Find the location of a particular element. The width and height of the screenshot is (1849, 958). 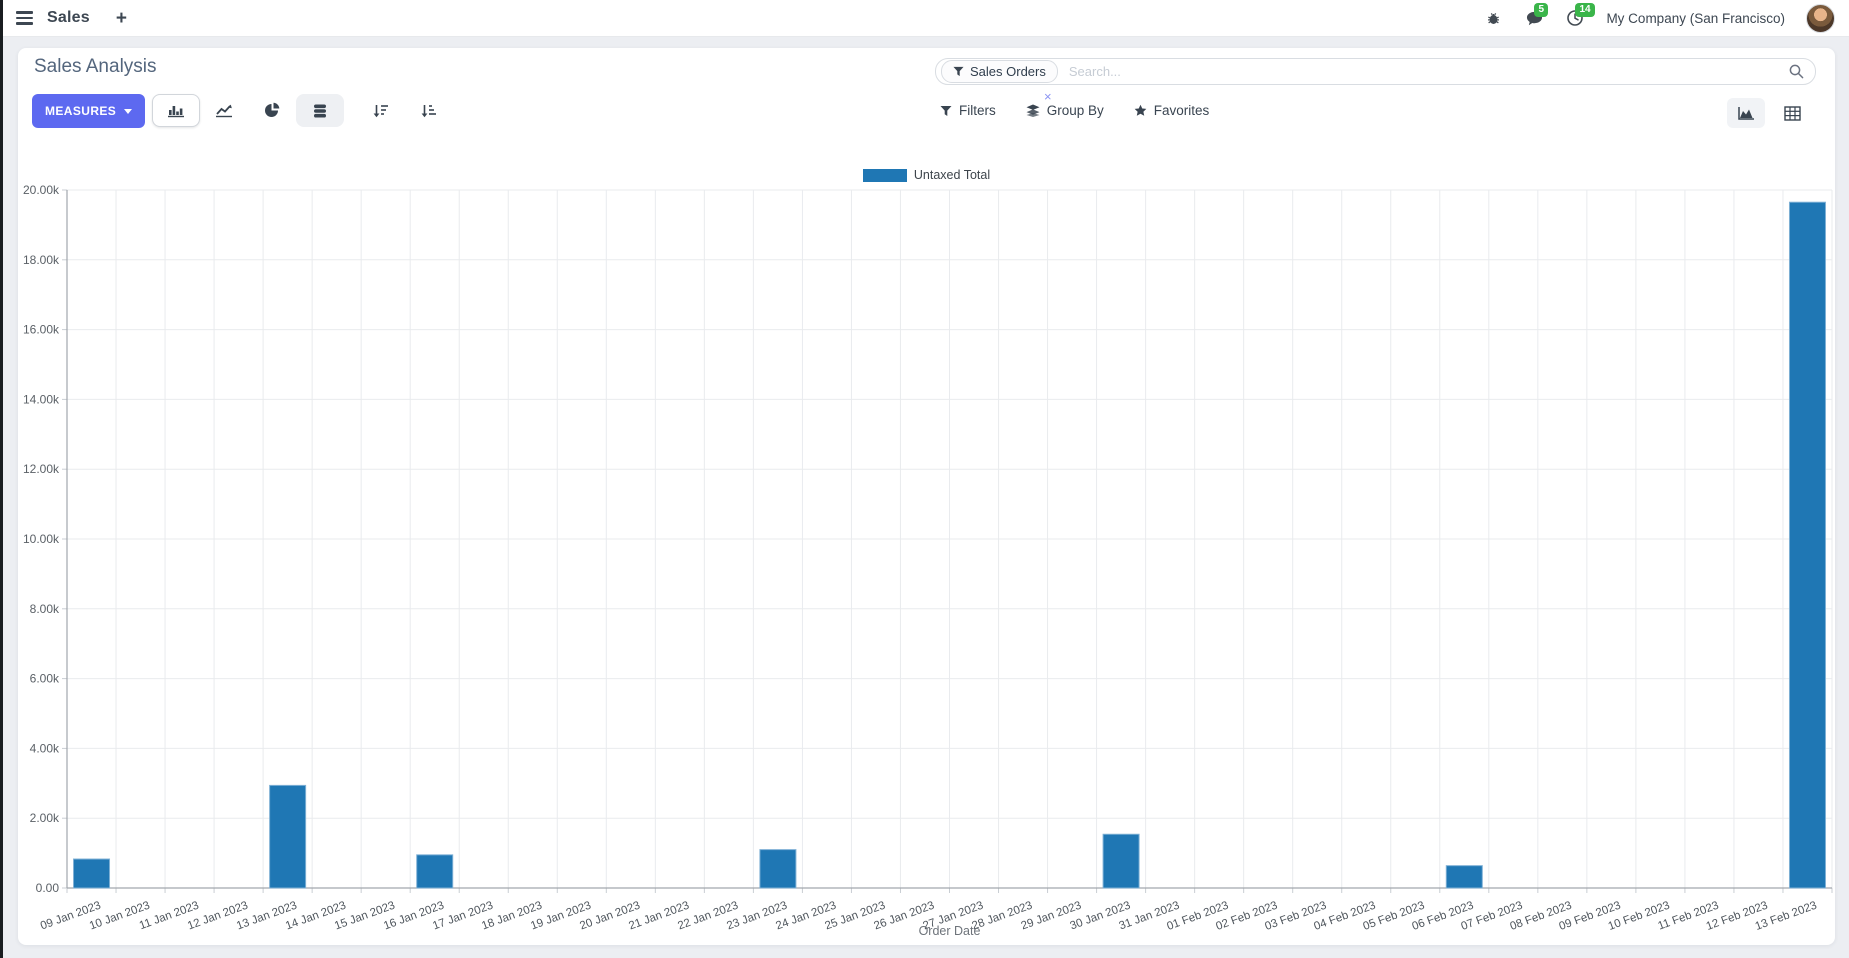

stacked-toggle-button is located at coordinates (320, 110).